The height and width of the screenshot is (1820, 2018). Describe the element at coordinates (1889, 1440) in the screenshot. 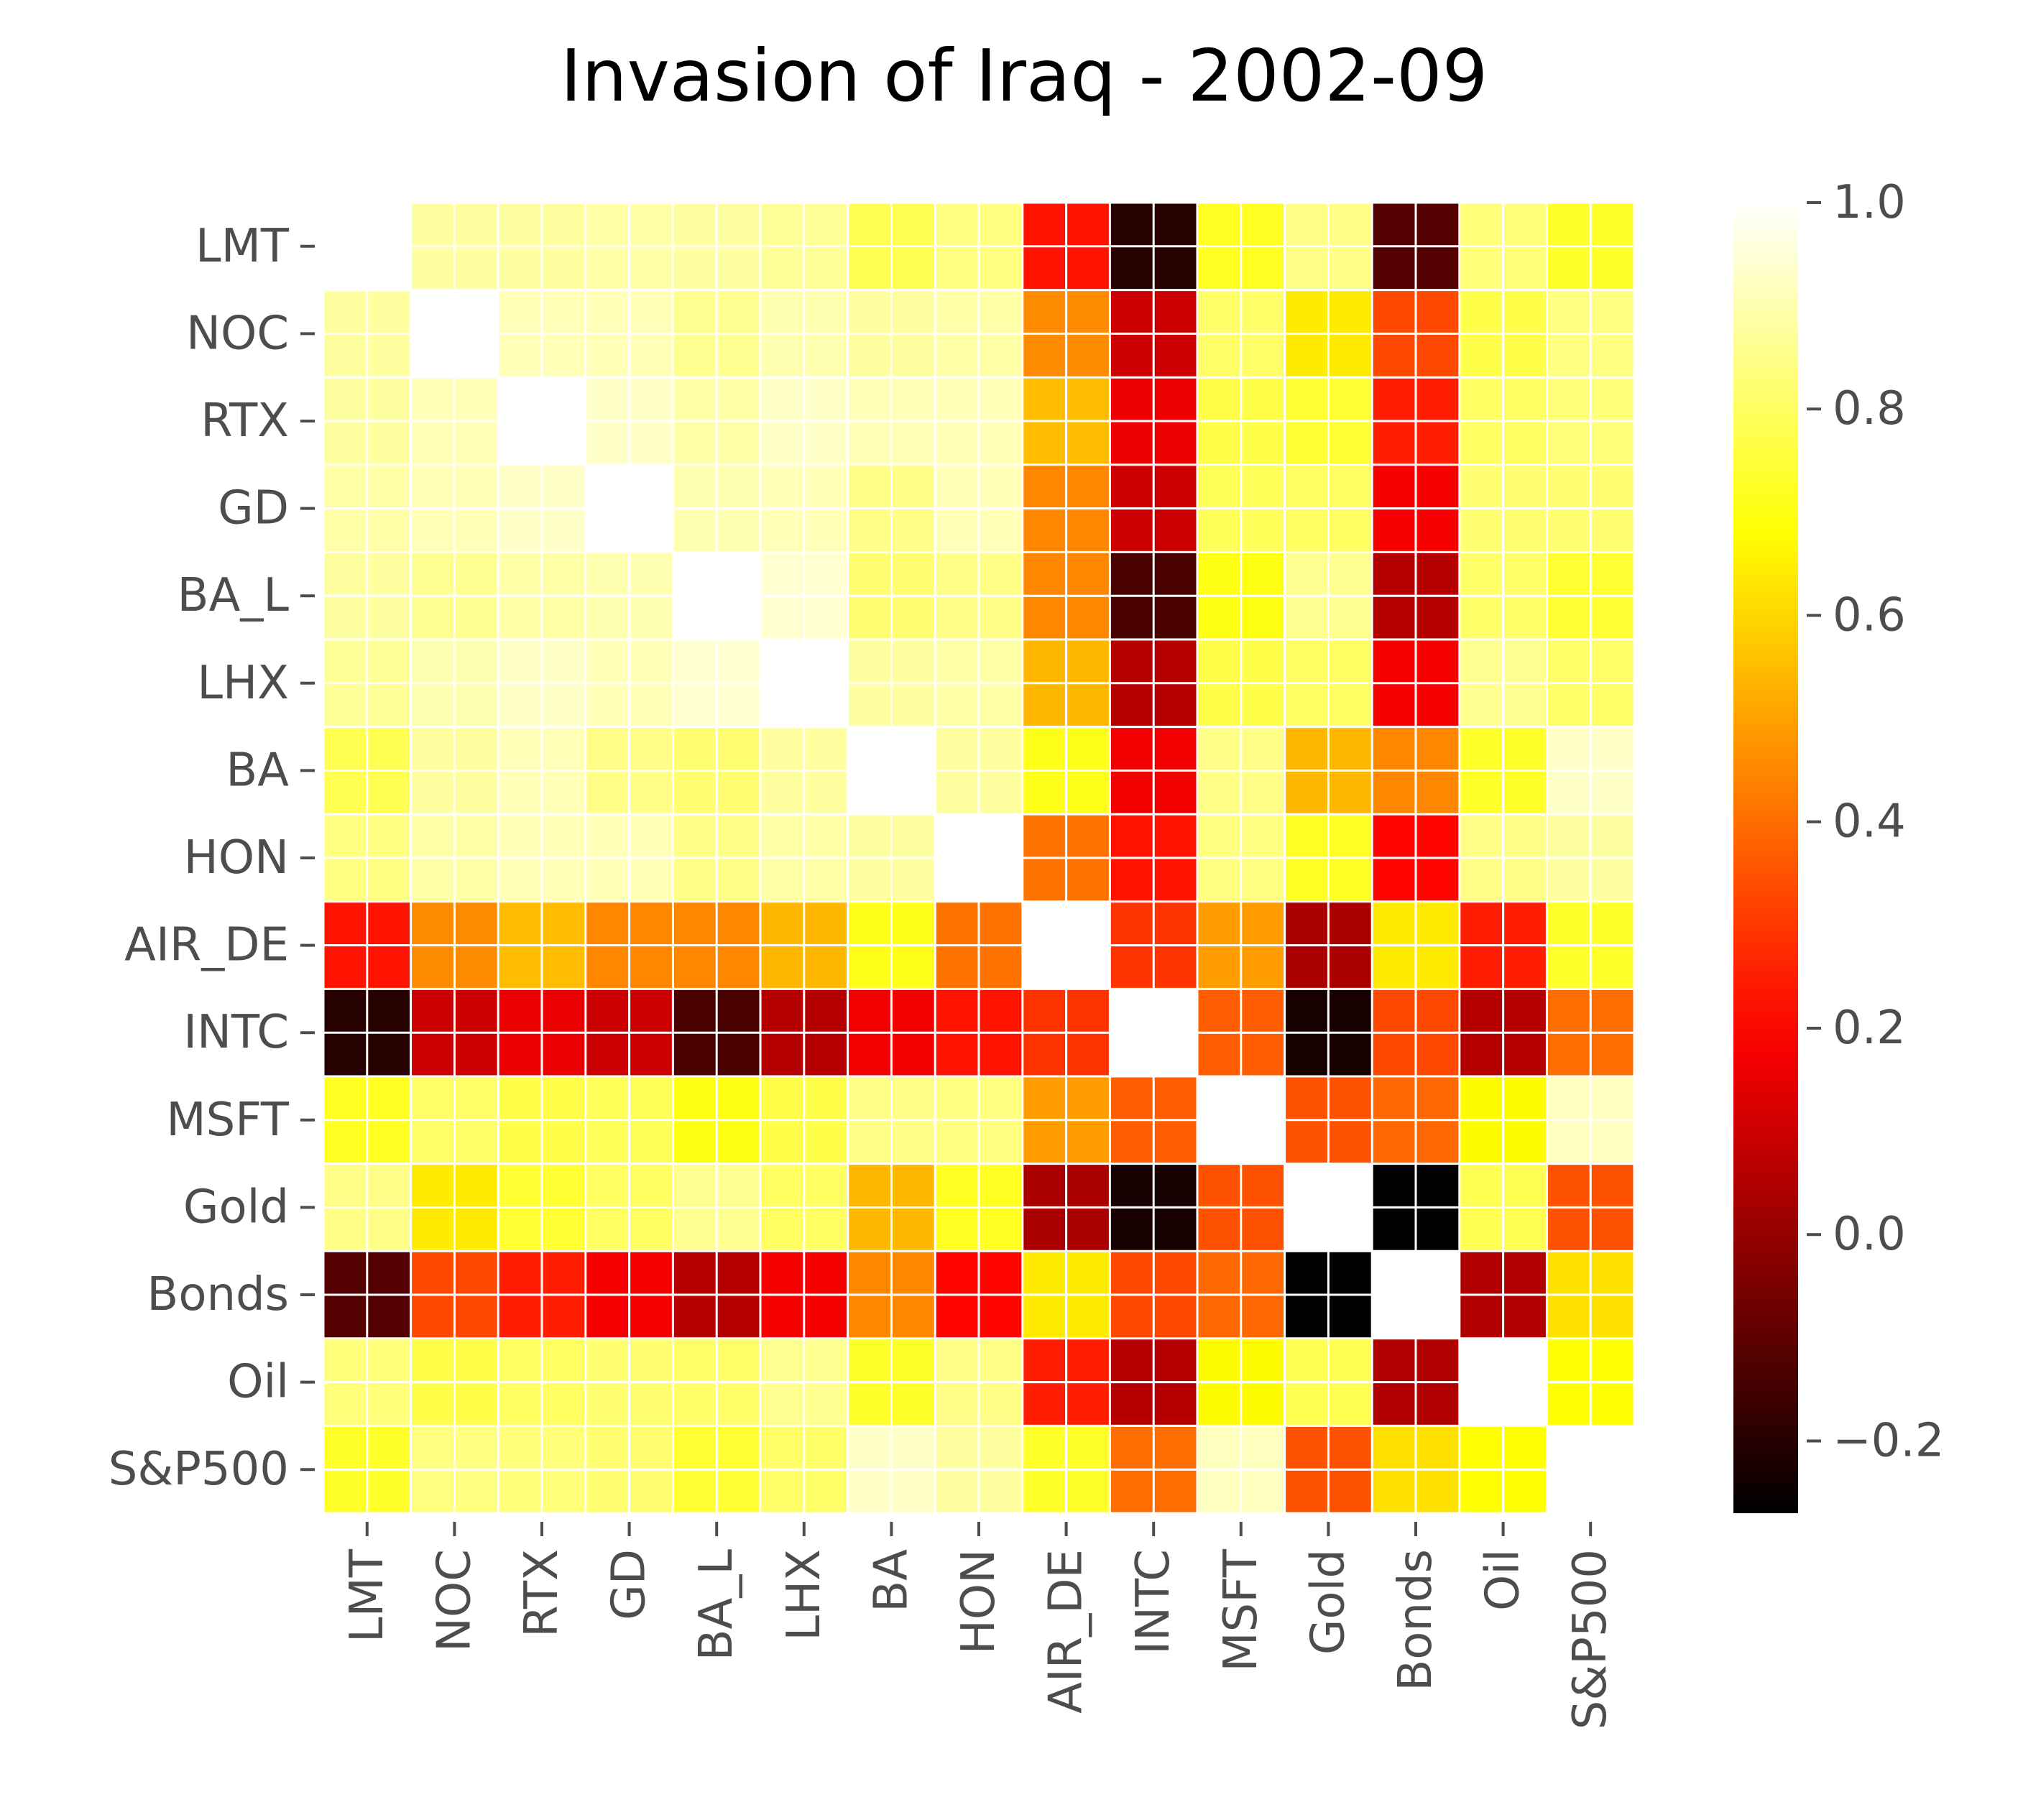

I see `colorbar-tick-label: −0.2` at that location.